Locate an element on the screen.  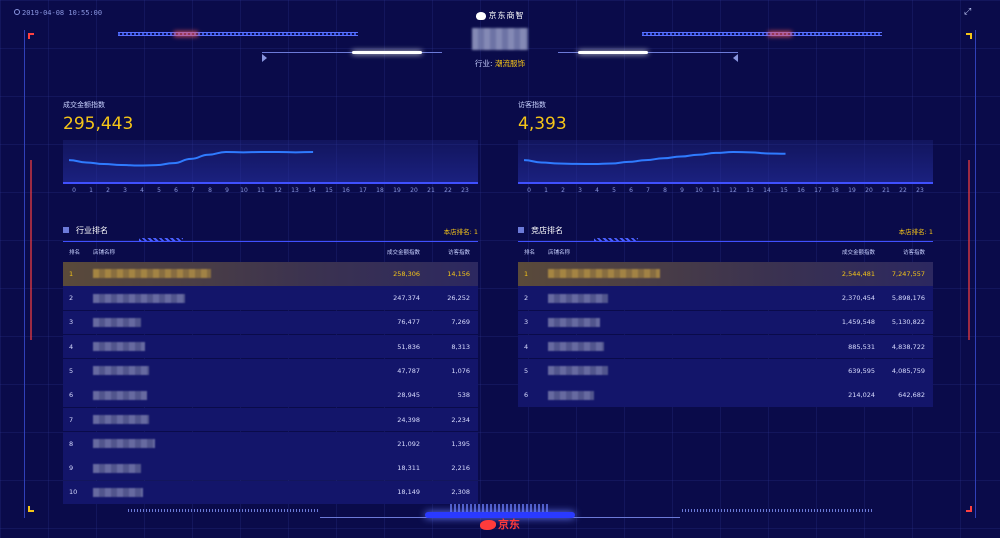
amount-trend-svg is located at coordinates (191, 158).